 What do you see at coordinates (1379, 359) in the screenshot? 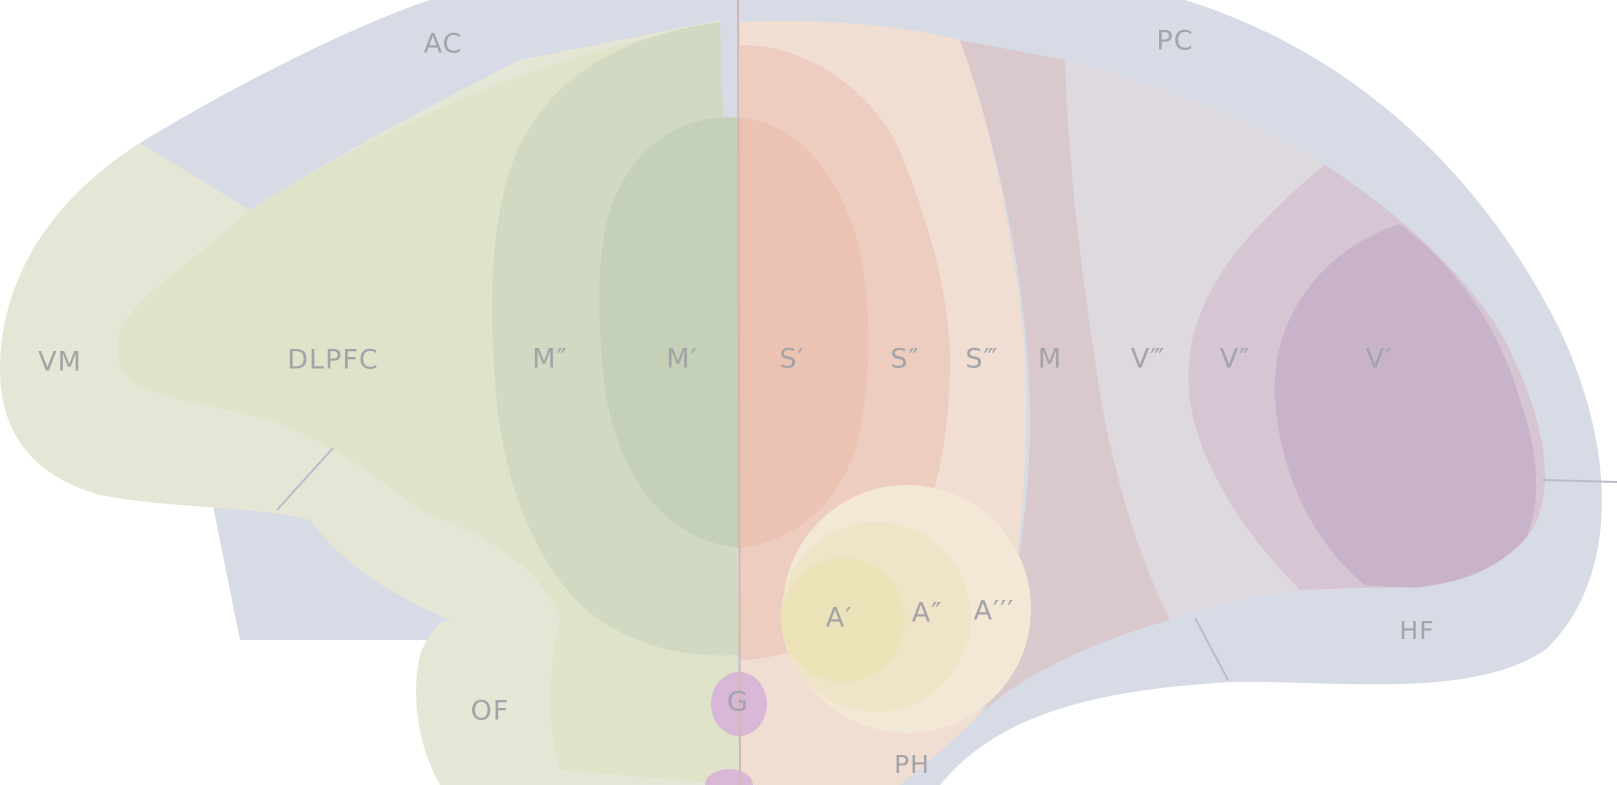
I see `label-v1: V′` at bounding box center [1379, 359].